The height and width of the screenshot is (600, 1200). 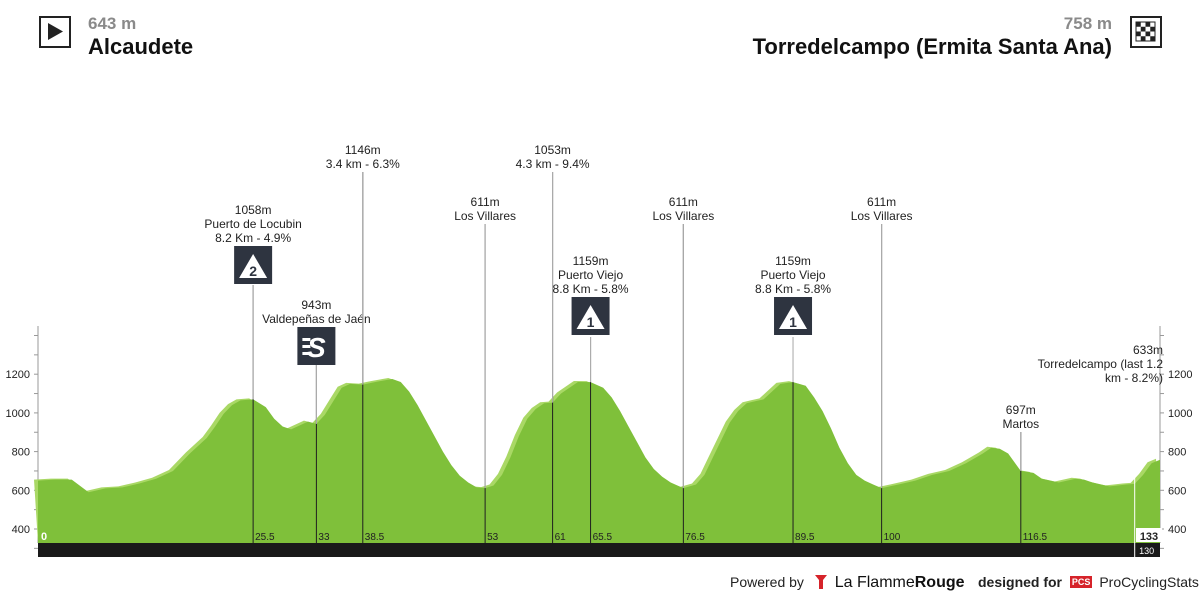 I want to click on marker-altitude: 633m, so click(x=1148, y=350).